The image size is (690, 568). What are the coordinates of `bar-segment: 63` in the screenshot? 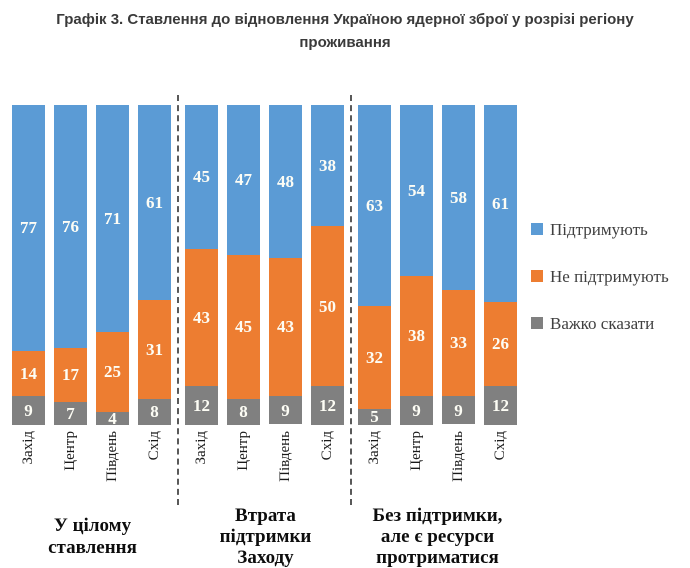 It's located at (374, 205).